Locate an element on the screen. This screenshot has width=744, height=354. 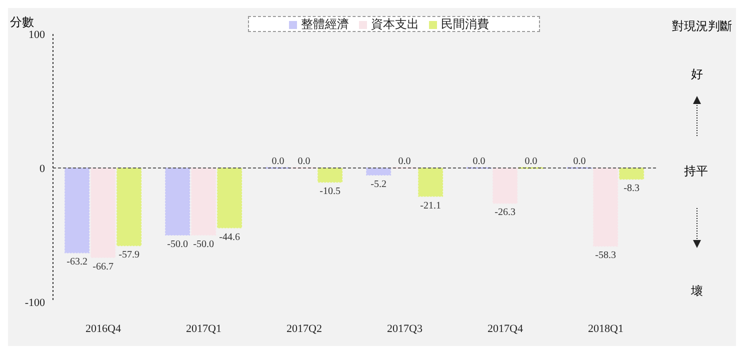
y-axis-title: 分數 is located at coordinates (22, 22).